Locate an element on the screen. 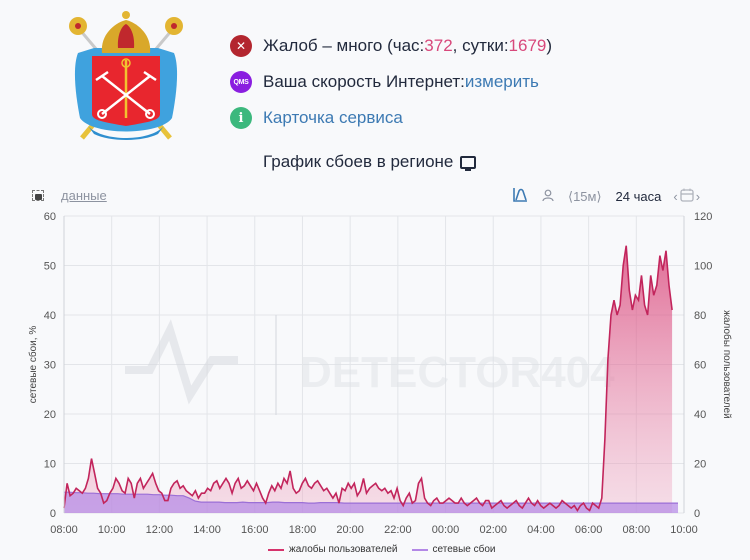 The image size is (750, 560). chart-legend: жалобы пользователей сетевые сбои is located at coordinates (382, 549).